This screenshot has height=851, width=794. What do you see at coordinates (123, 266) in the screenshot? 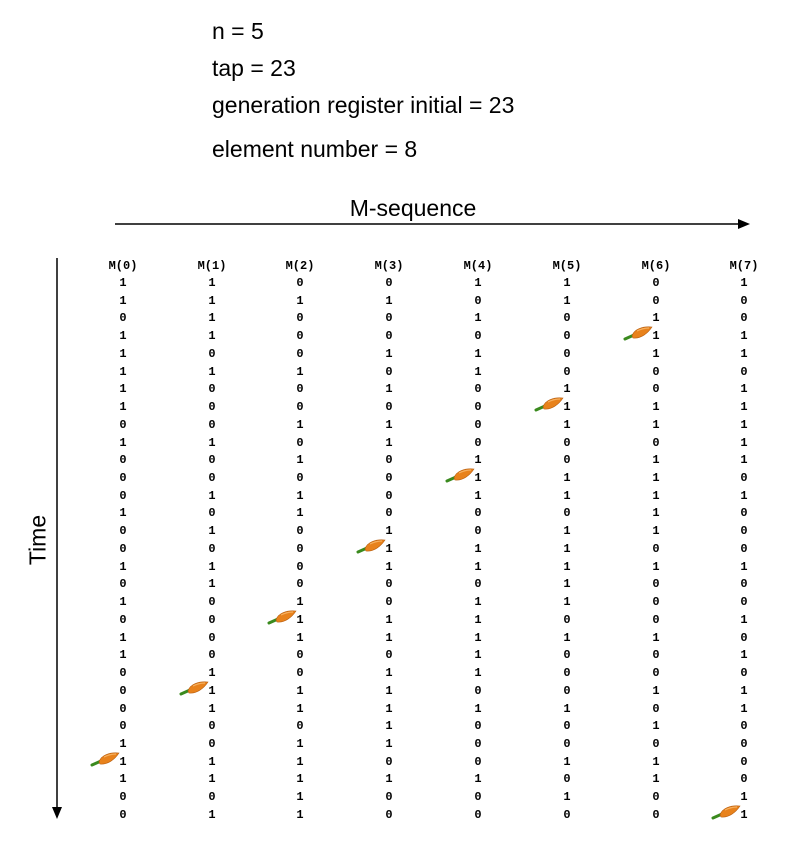
I see `column-header: M(0)` at bounding box center [123, 266].